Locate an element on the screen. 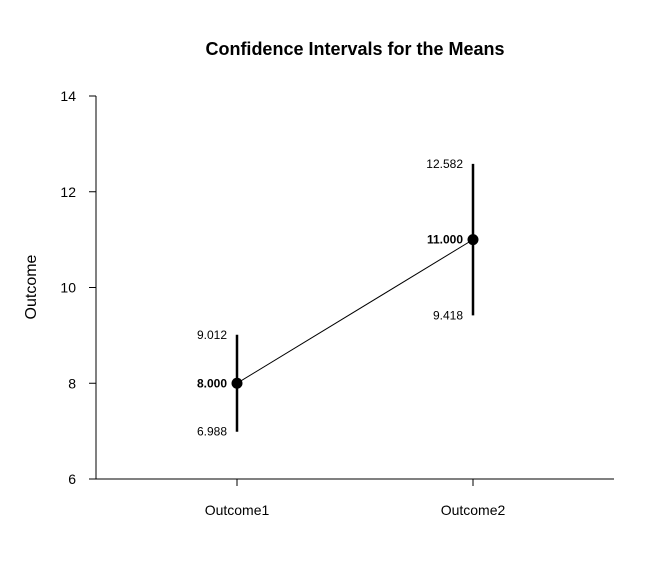 This screenshot has height=576, width=672. lower-ci-label: 9.418 is located at coordinates (448, 315).